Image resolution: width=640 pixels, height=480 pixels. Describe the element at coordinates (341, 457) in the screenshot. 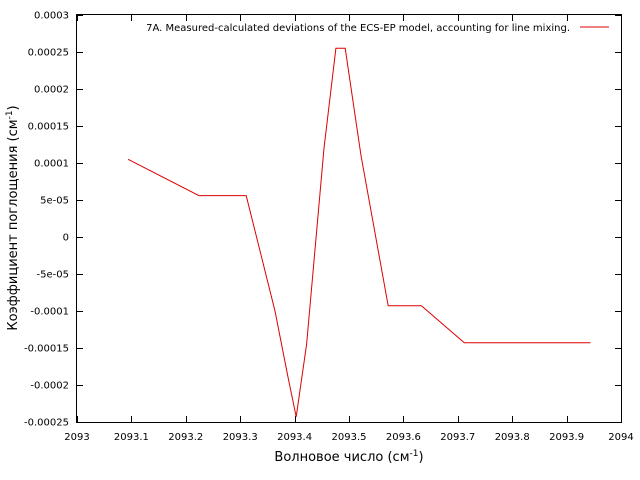

I see `x-axis-title-main: Волновое число (см` at that location.